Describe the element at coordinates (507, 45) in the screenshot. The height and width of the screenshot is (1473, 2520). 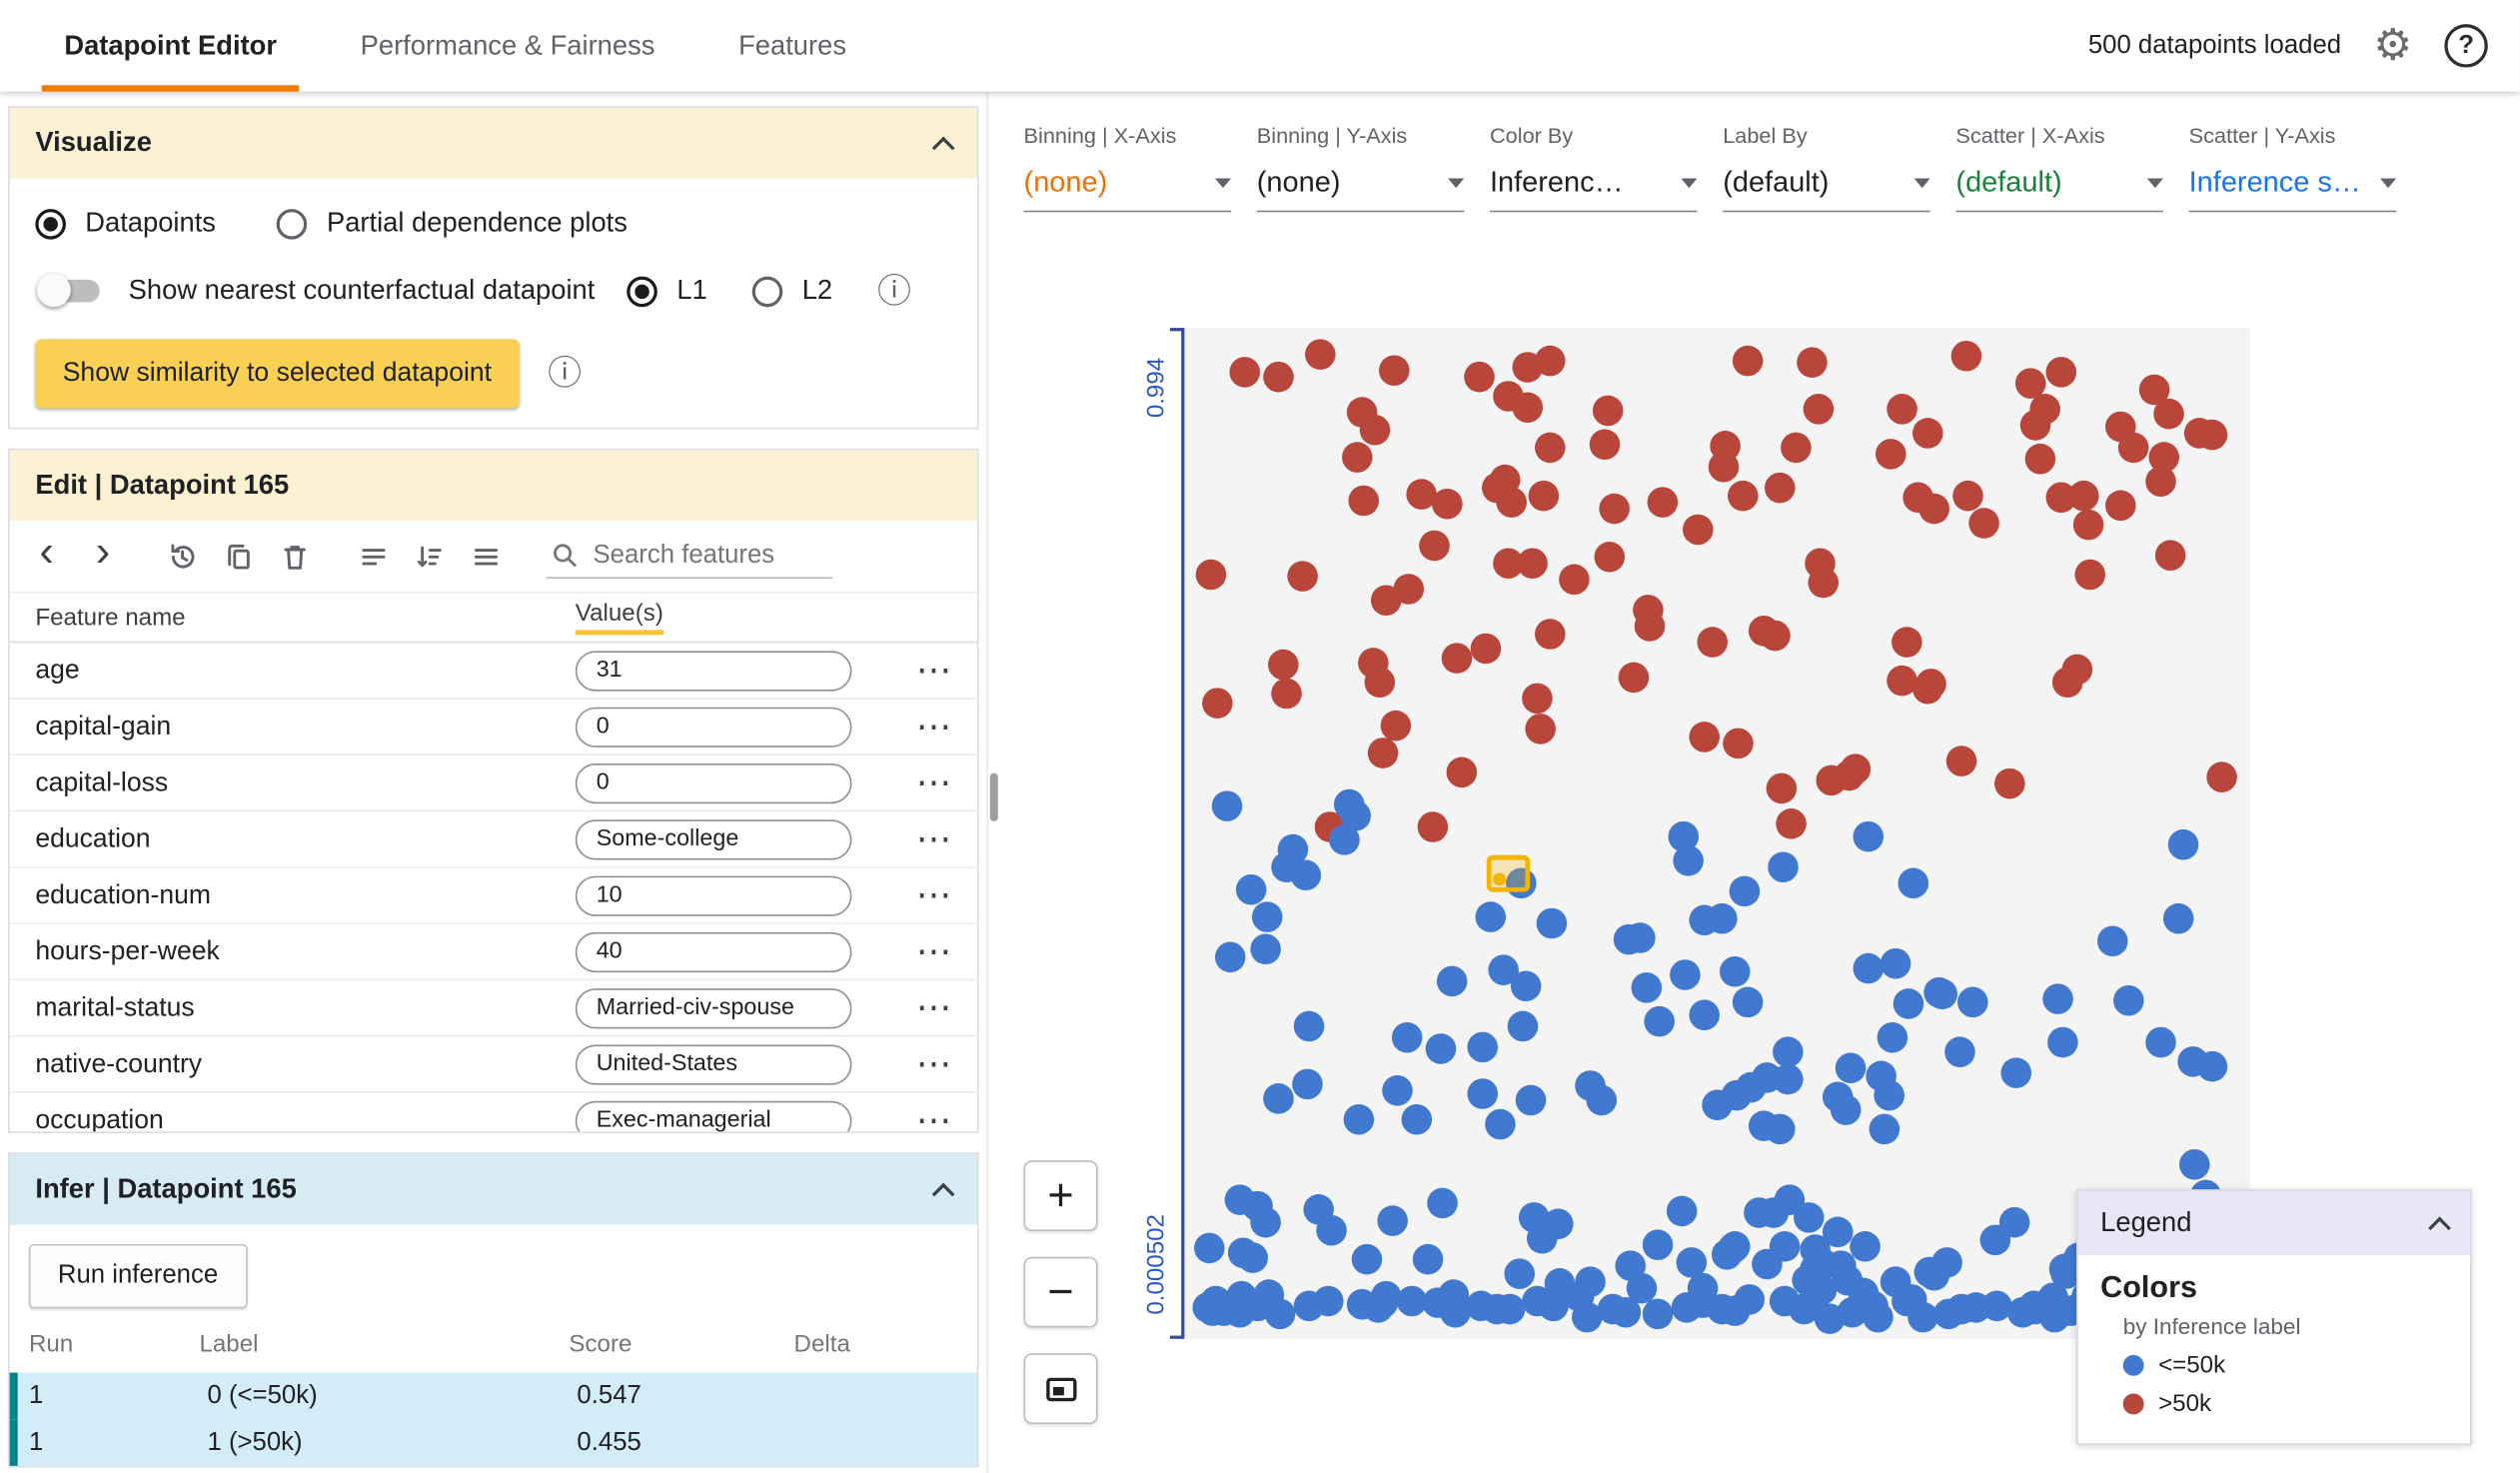
I see `tab-performance-fairness: Performance & Fairness` at that location.